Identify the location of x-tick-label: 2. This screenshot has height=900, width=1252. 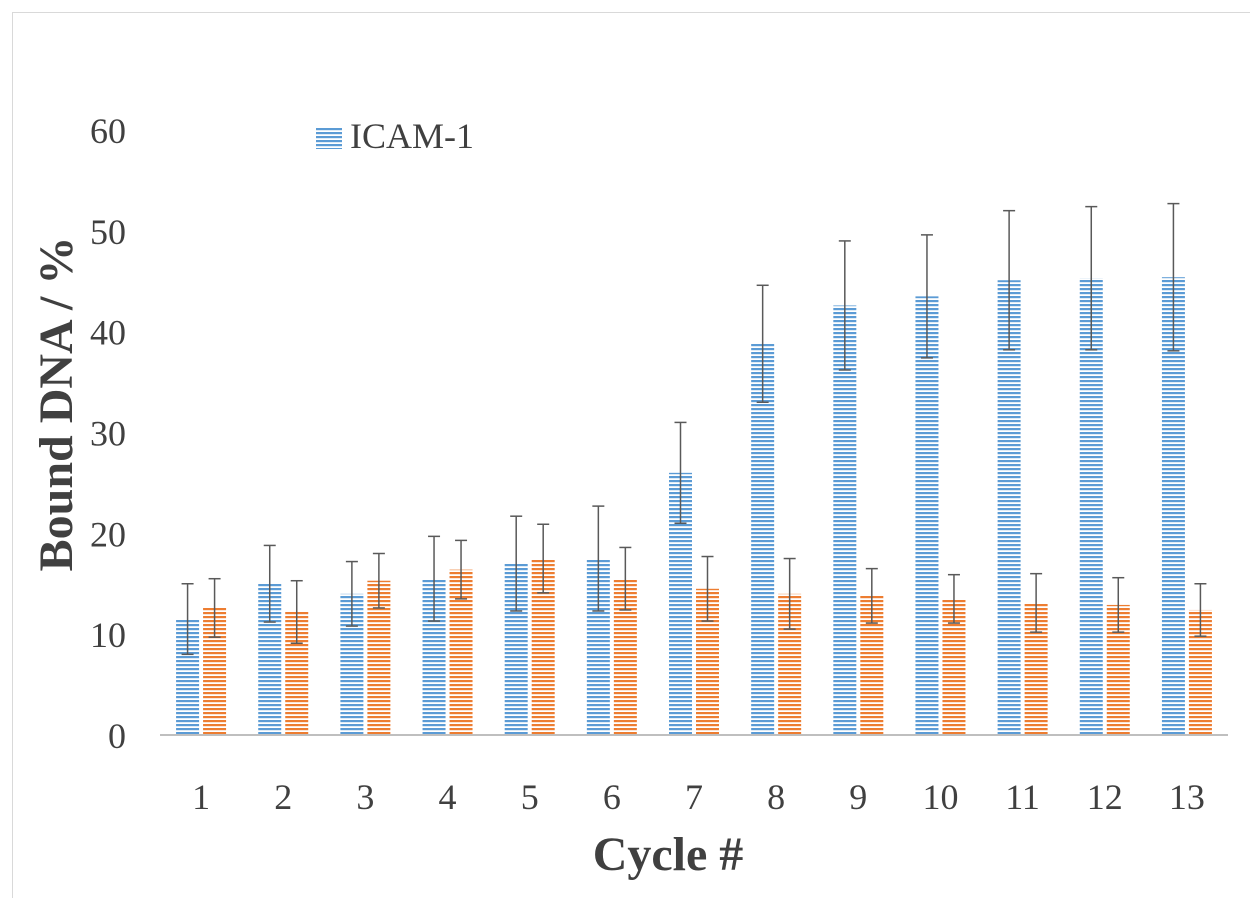
(283, 797).